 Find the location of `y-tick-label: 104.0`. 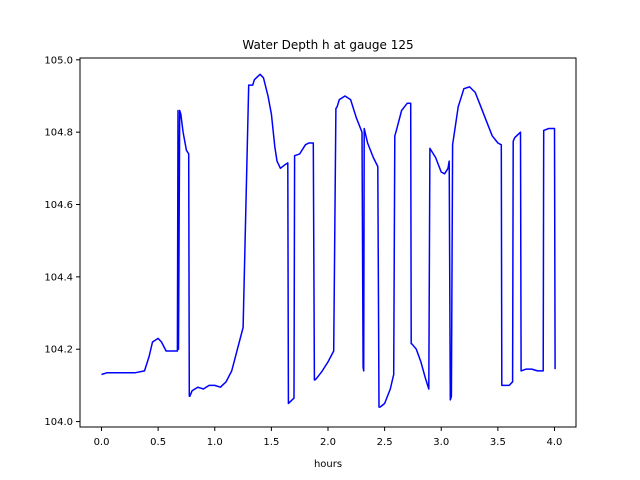

y-tick-label: 104.0 is located at coordinates (58, 422).